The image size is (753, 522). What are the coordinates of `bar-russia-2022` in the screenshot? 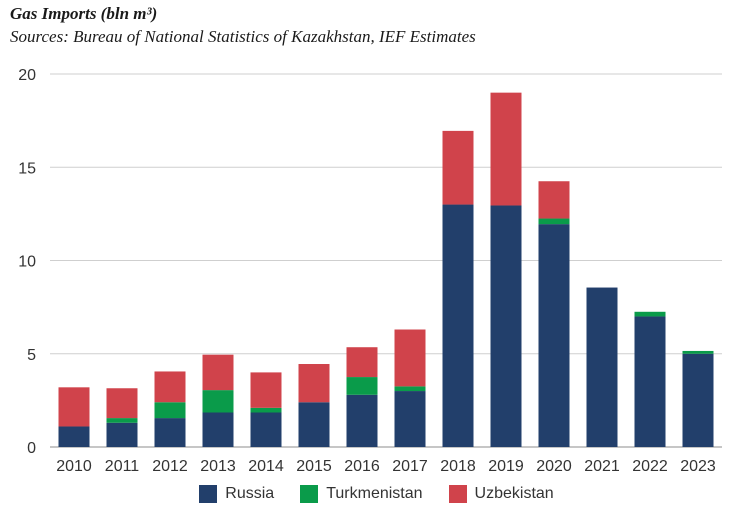 It's located at (650, 381).